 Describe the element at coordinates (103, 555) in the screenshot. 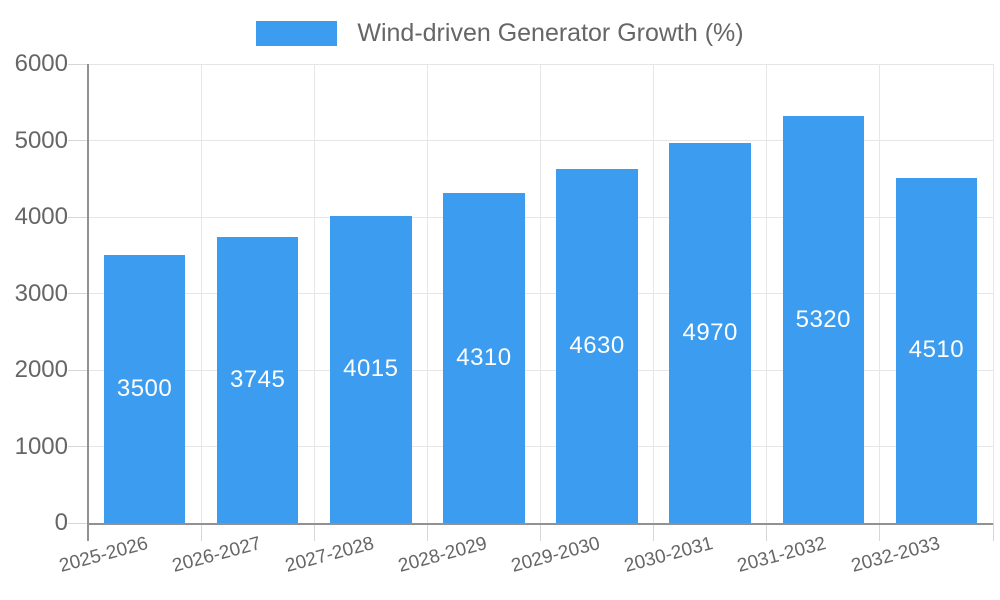

I see `x-axis-category-label: 2025-2026` at that location.